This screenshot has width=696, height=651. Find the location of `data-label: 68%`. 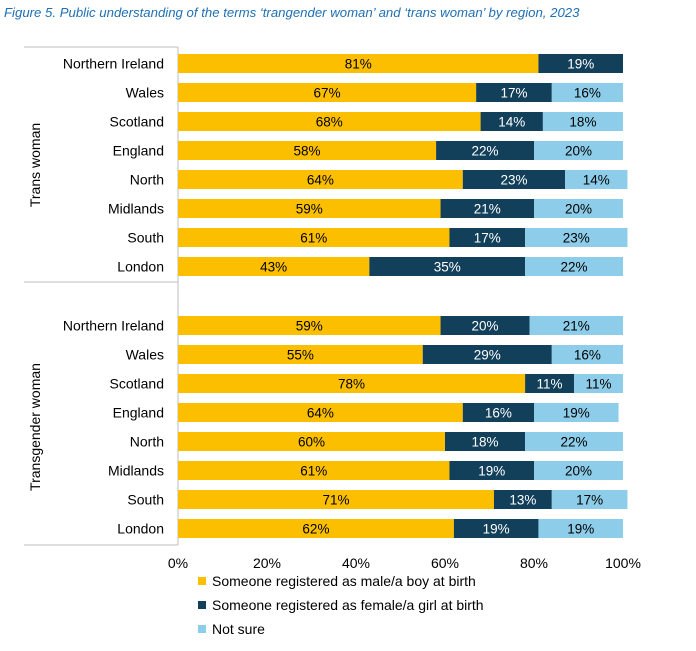

data-label: 68% is located at coordinates (329, 122).